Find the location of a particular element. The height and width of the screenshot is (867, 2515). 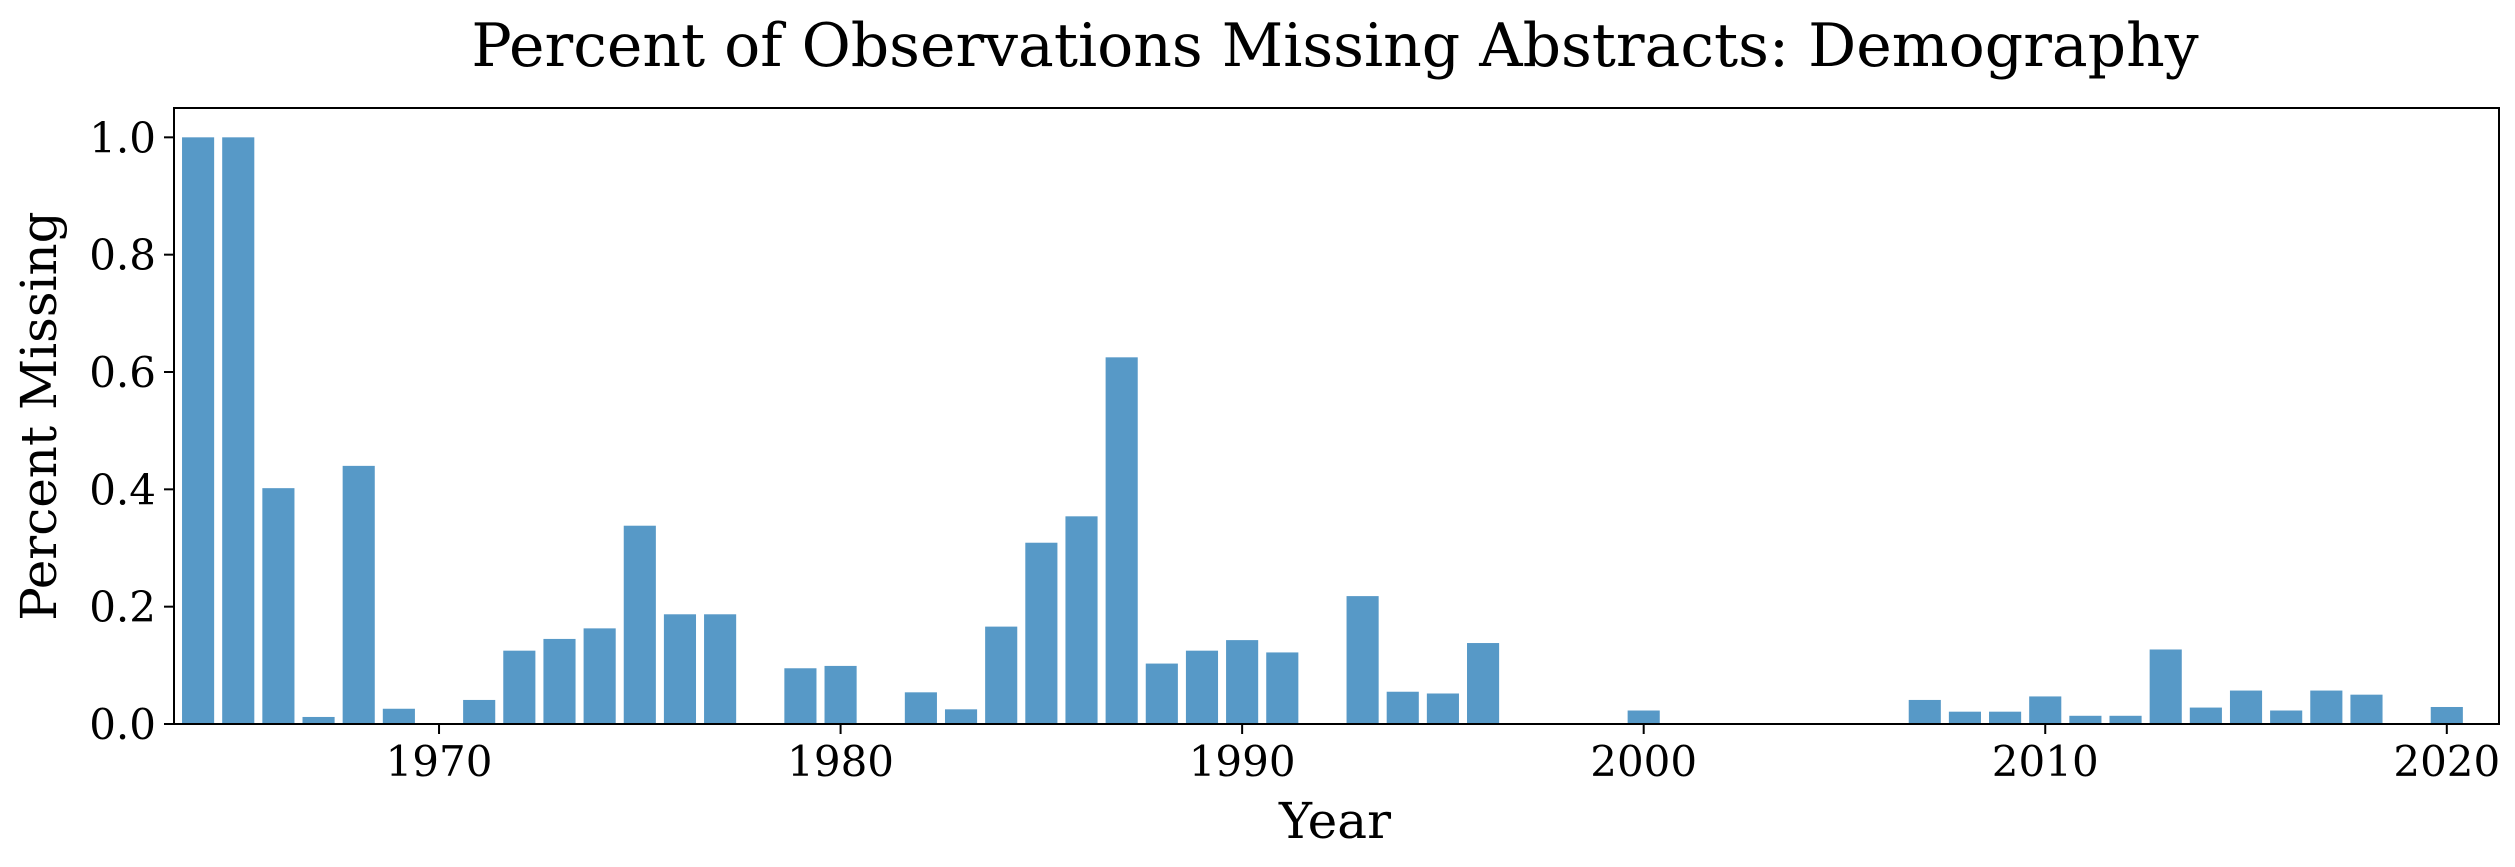

bar-1989 is located at coordinates (1202, 687).